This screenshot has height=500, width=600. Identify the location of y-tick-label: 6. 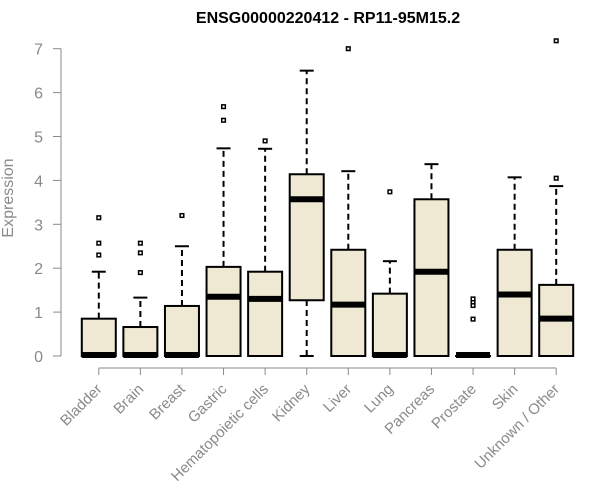
(38, 94).